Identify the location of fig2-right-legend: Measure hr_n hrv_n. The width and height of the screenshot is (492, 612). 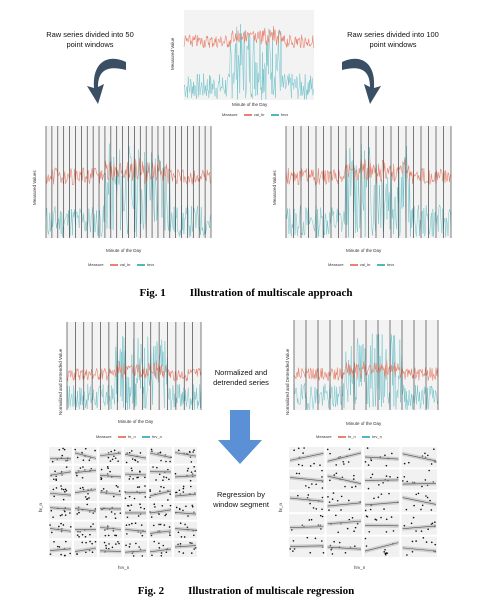
(349, 436).